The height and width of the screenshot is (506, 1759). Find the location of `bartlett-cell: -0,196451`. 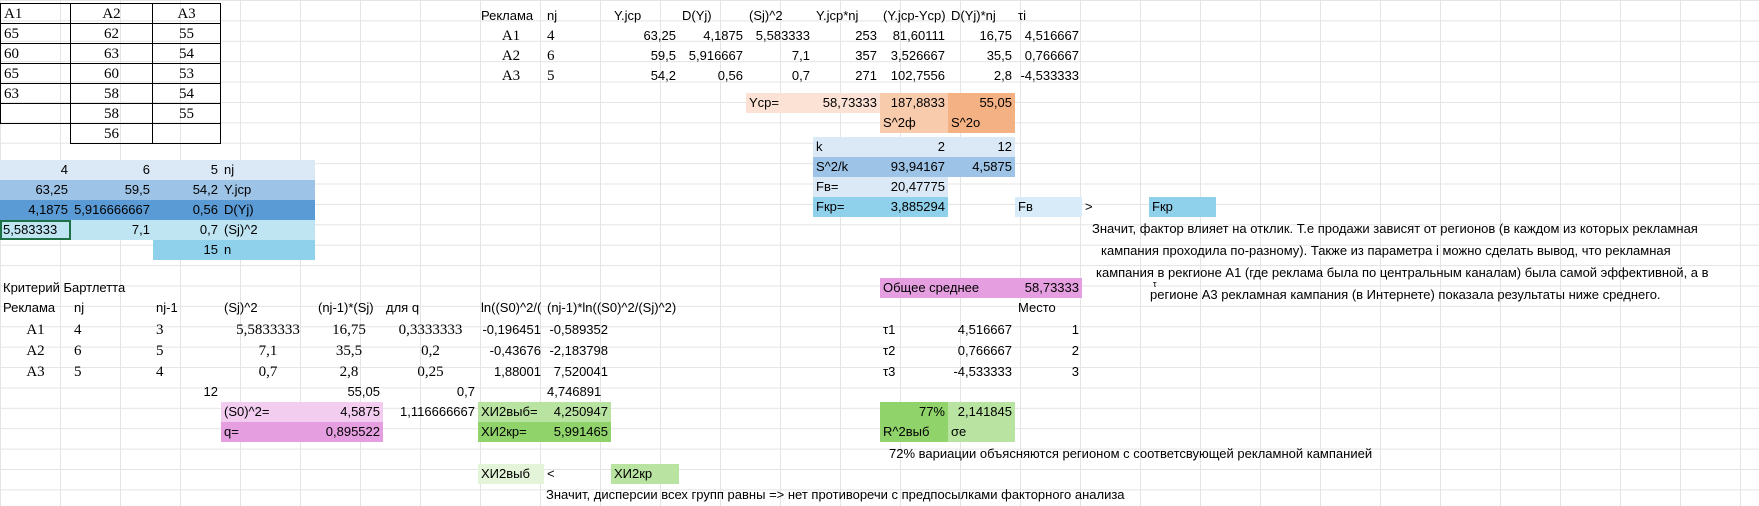

bartlett-cell: -0,196451 is located at coordinates (511, 329).